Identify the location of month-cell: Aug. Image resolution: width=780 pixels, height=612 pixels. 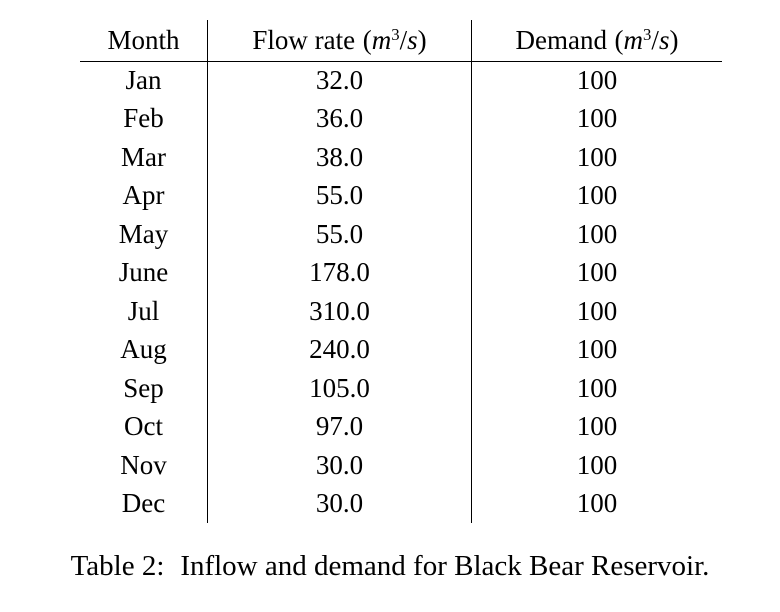
(144, 349).